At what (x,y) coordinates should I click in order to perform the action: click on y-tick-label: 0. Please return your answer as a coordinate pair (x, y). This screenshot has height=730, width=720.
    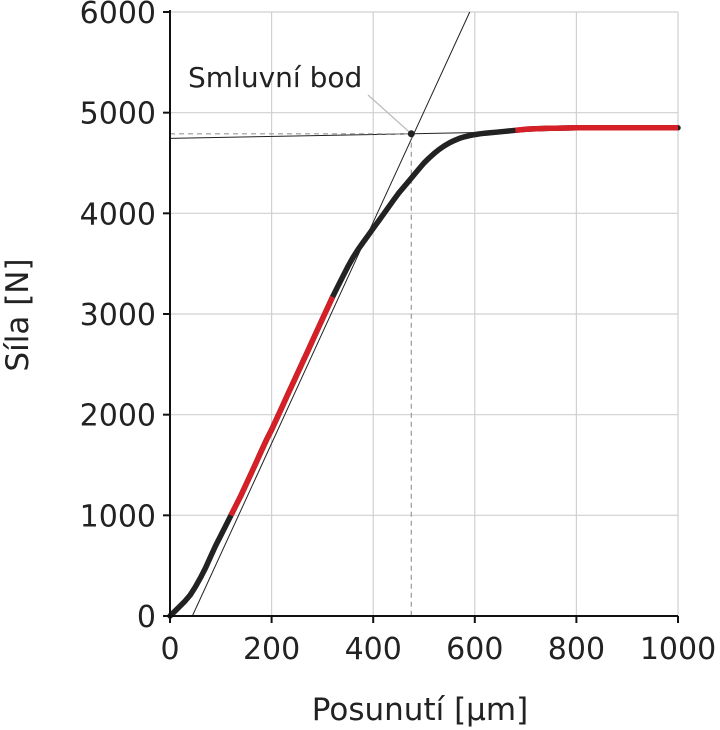
    Looking at the image, I should click on (146, 617).